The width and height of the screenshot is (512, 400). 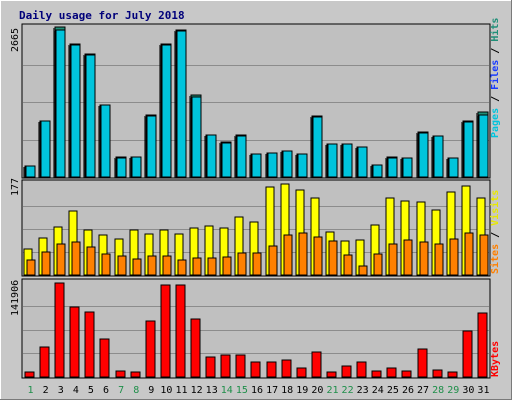 What do you see at coordinates (227, 390) in the screenshot?
I see `day-label-14: 14` at bounding box center [227, 390].